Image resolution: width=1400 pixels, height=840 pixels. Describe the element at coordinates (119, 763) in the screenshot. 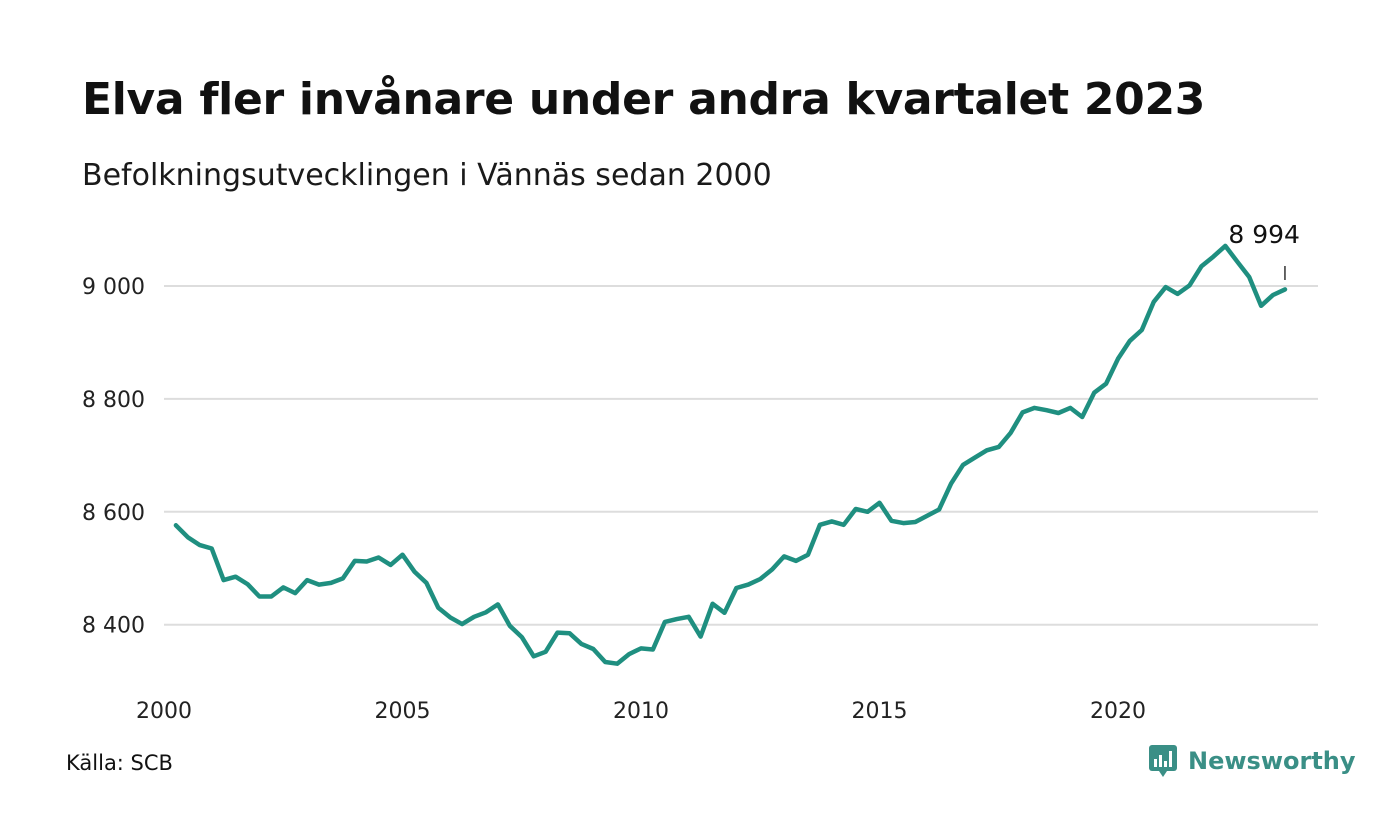

I see `source-note: Källa: SCB` at that location.